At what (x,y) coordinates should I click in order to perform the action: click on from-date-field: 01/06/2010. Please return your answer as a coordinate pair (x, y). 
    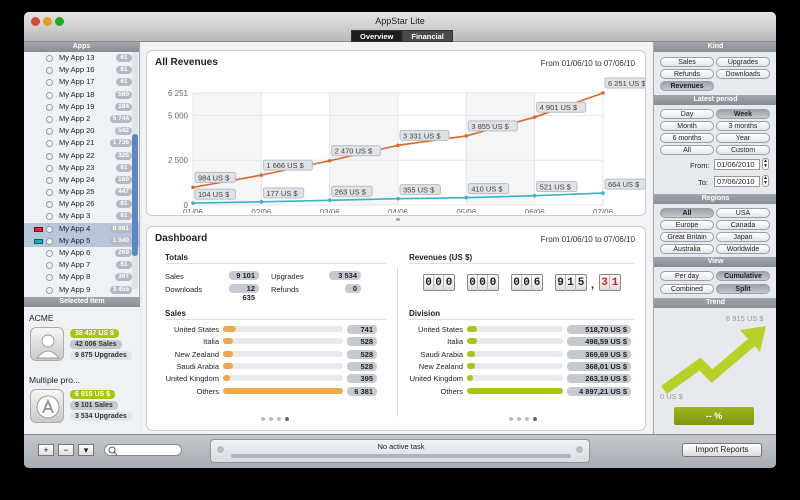
    Looking at the image, I should click on (737, 164).